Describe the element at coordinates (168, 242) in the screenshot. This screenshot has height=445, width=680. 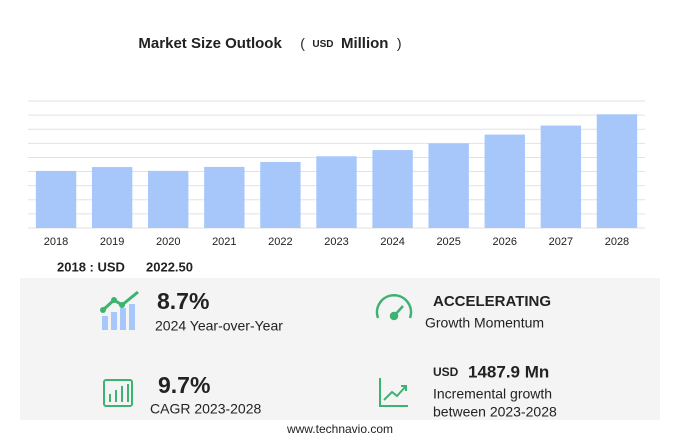
I see `x-tick-label: 2020` at that location.